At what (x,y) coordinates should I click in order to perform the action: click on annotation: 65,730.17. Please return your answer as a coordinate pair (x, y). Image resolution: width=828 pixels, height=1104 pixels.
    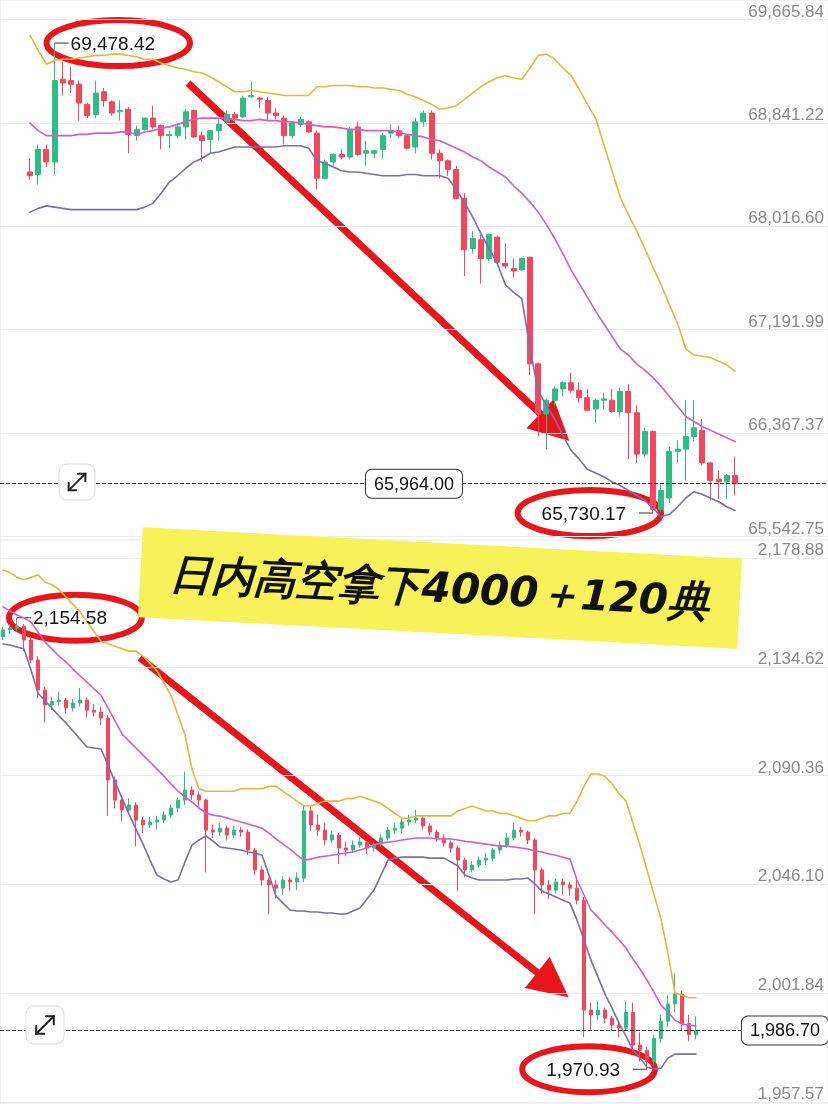
    Looking at the image, I should click on (584, 513).